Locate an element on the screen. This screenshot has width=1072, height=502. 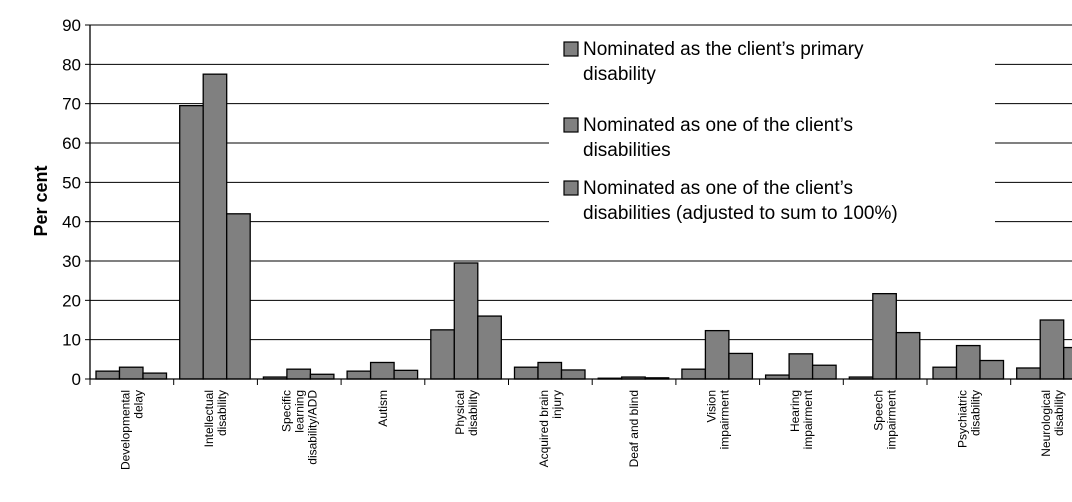
x-tick-label-line: Deaf and blind is located at coordinates (634, 428).